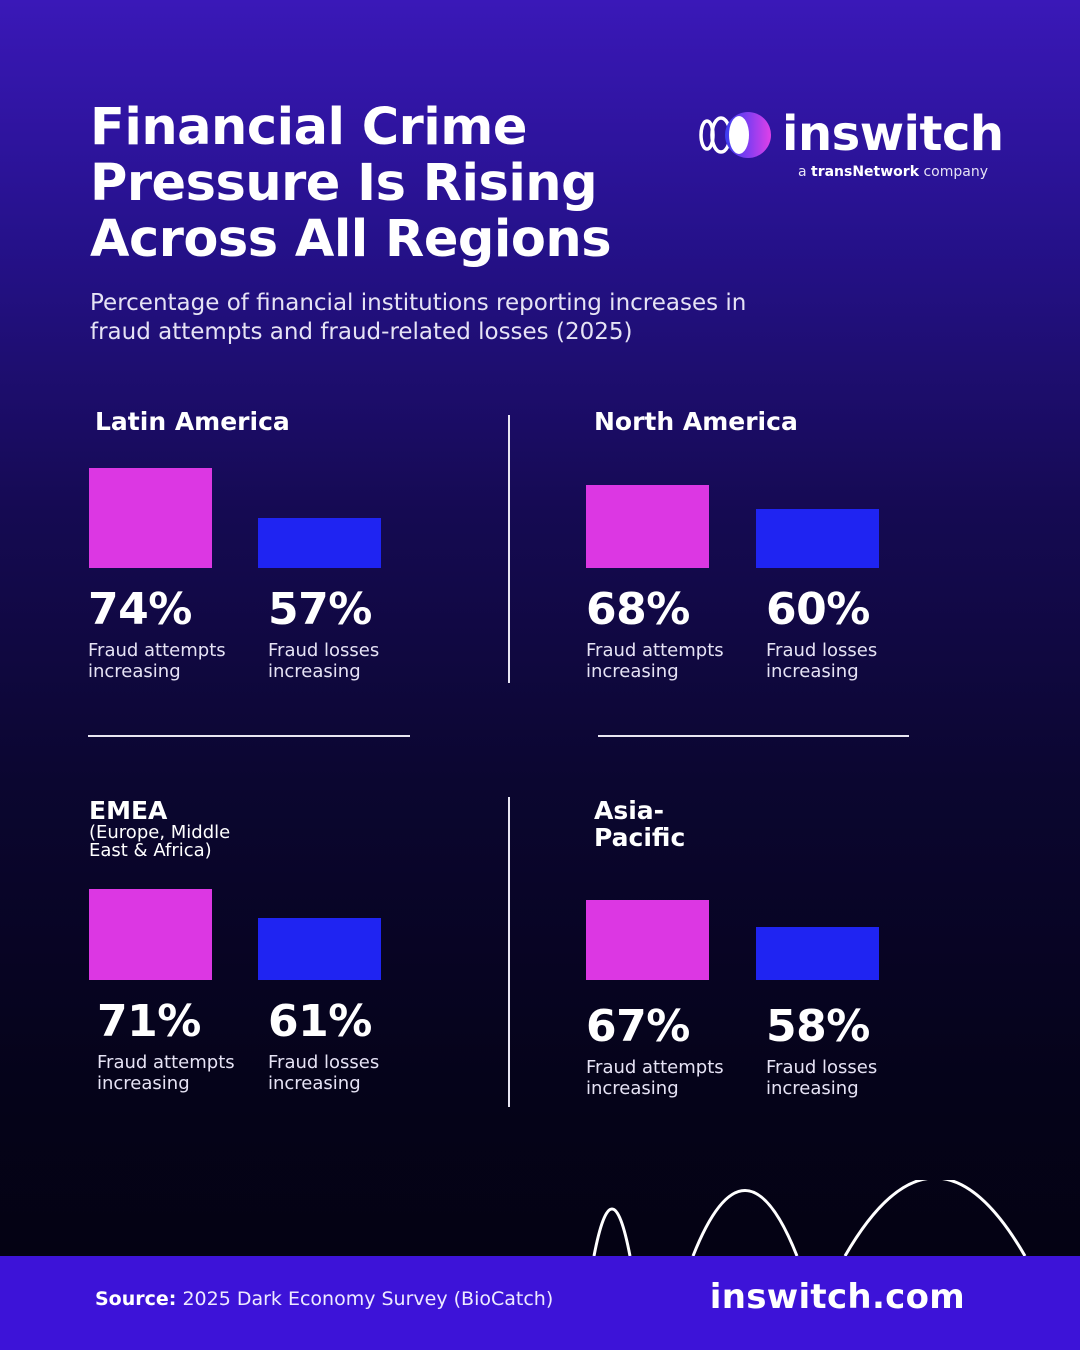 The image size is (1080, 1350). What do you see at coordinates (735, 135) in the screenshot?
I see `inswitch-logo-icon` at bounding box center [735, 135].